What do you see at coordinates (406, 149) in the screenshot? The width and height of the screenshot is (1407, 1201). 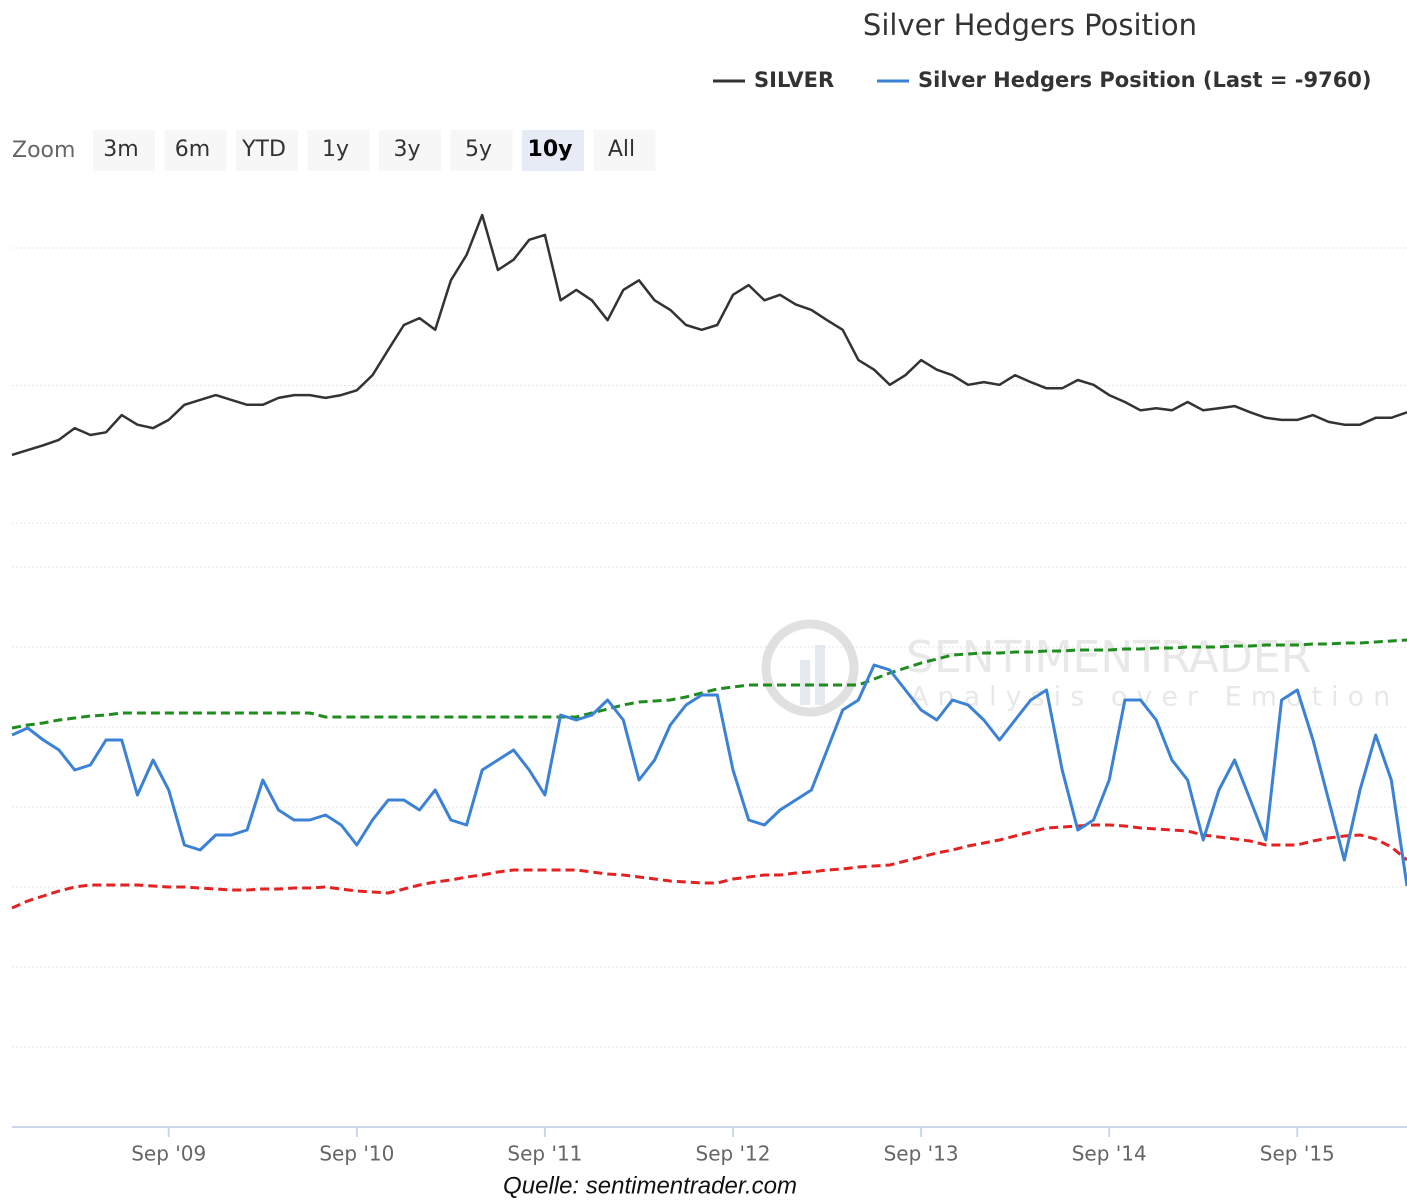 I see `zoom-button-label: 3y` at bounding box center [406, 149].